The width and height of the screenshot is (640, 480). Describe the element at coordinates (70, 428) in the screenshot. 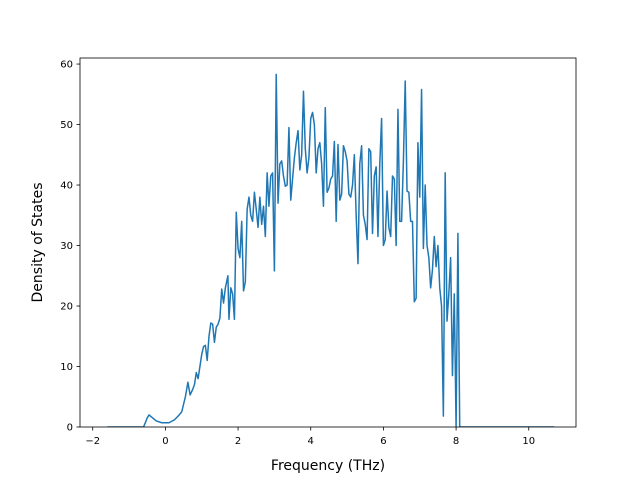

I see `y-tick-label: 0` at that location.